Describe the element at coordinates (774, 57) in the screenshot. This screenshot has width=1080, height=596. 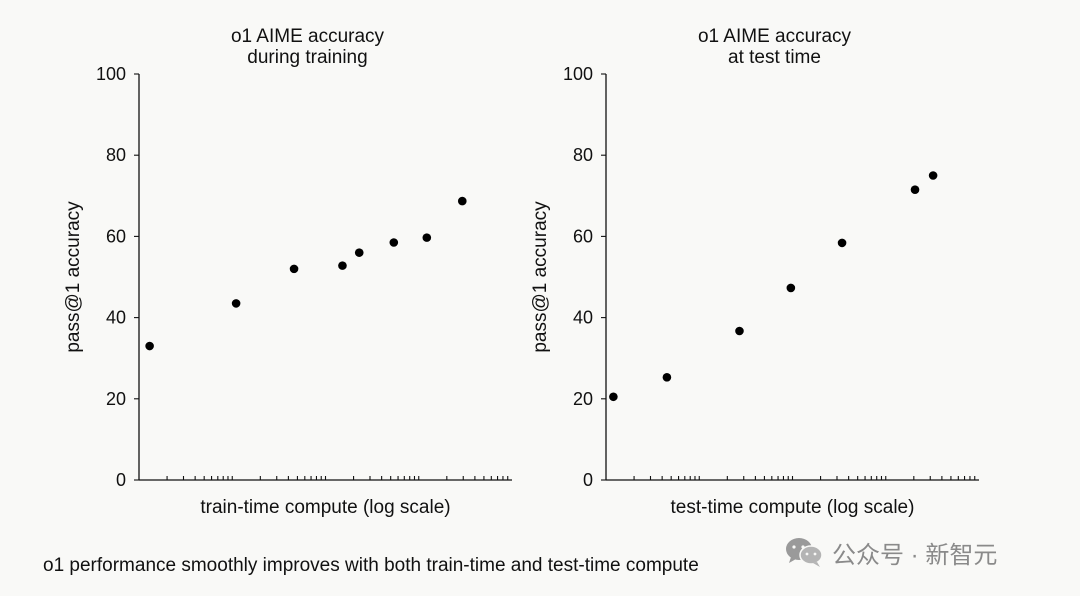
I see `chart-title-line: at test time` at that location.